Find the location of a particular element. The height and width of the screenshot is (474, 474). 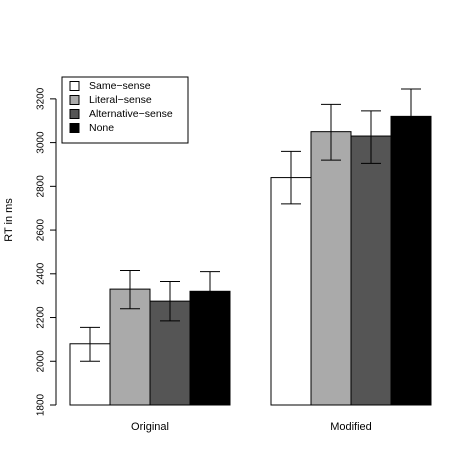

x-axis-labels: Original Modified is located at coordinates (251, 427).